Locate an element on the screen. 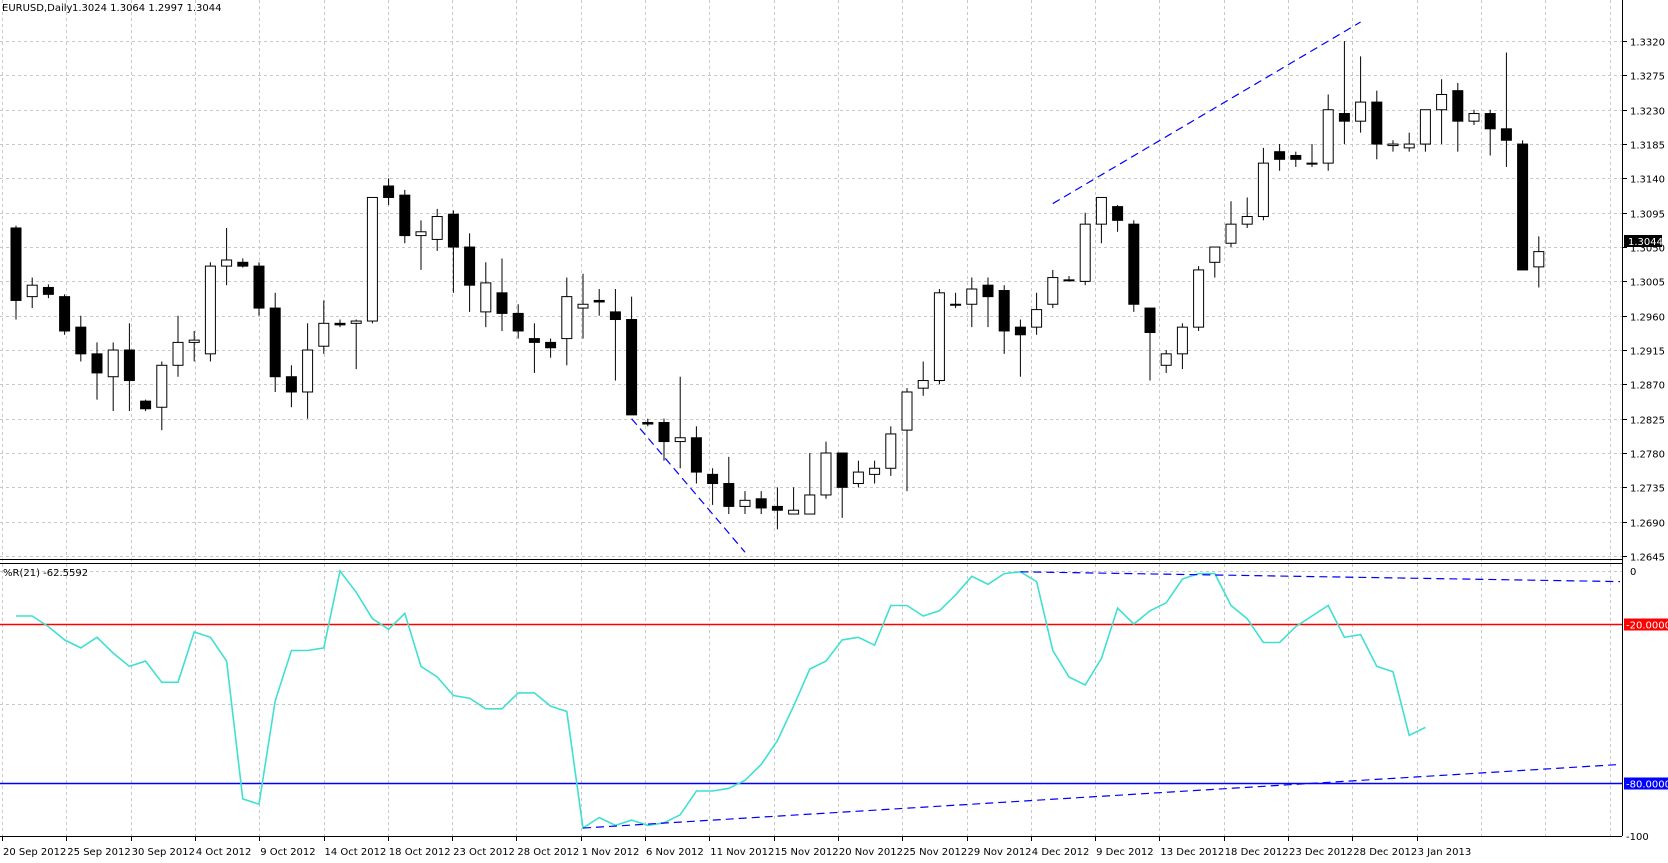 The height and width of the screenshot is (863, 1668). date-tick-label: 20 Sep 2012 is located at coordinates (34, 852).